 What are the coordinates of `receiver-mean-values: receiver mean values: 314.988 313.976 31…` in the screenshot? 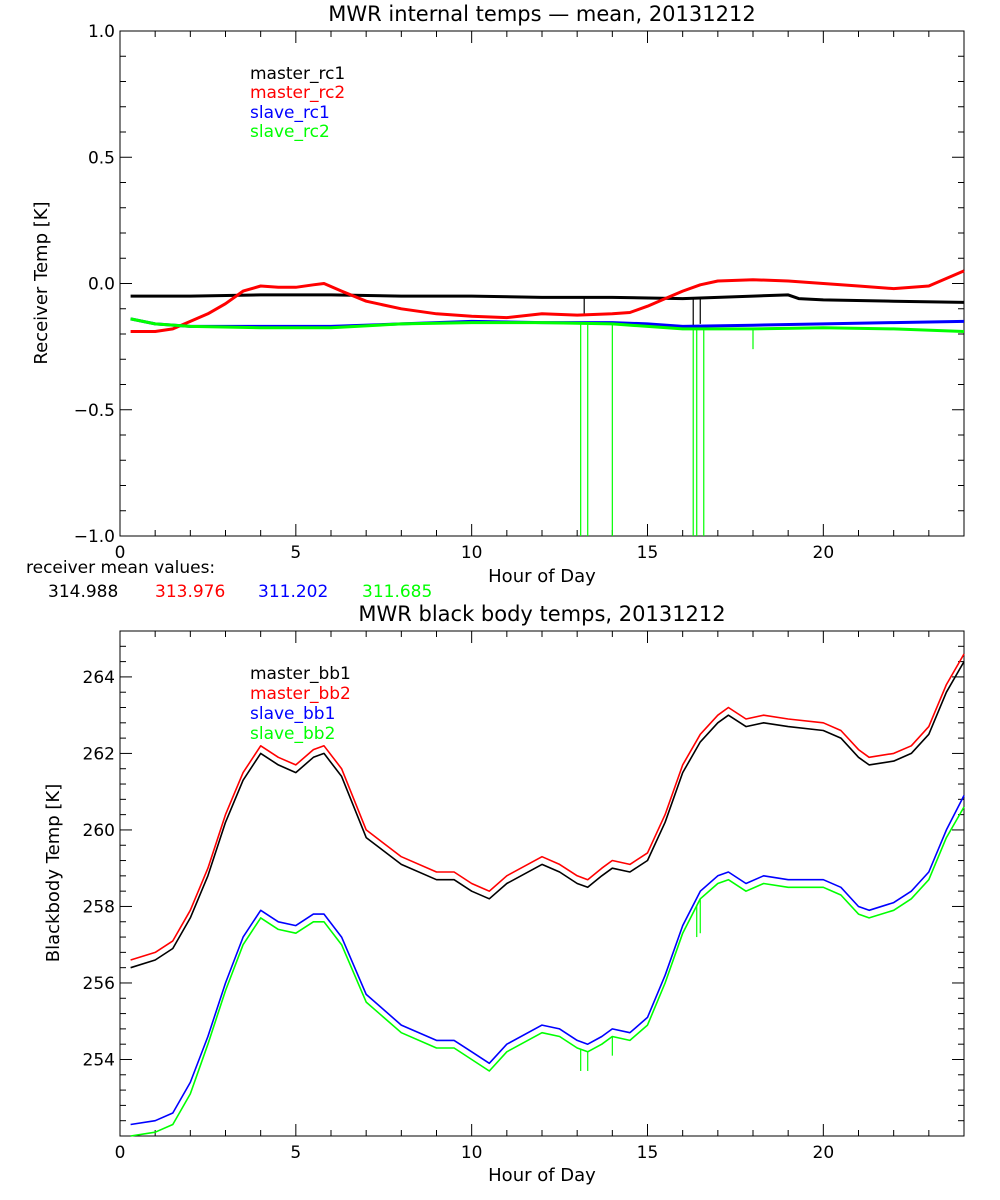 It's located at (229, 580).